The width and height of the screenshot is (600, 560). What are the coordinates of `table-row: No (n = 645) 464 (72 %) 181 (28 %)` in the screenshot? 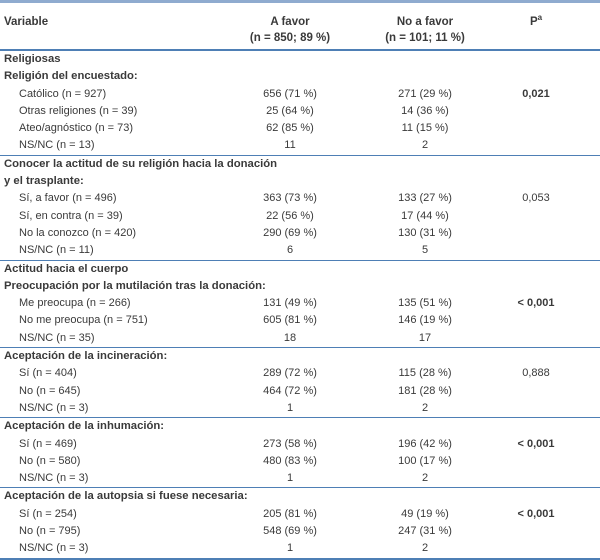 It's located at (300, 391).